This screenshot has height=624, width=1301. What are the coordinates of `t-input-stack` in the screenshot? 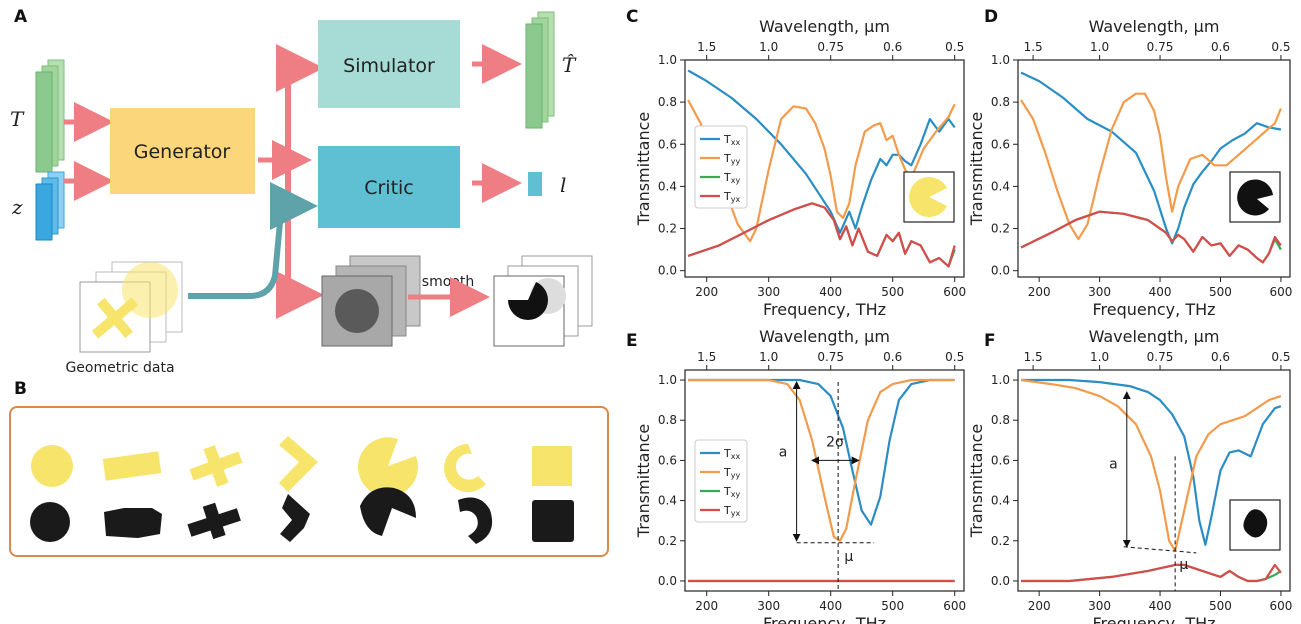 It's located at (50, 116).